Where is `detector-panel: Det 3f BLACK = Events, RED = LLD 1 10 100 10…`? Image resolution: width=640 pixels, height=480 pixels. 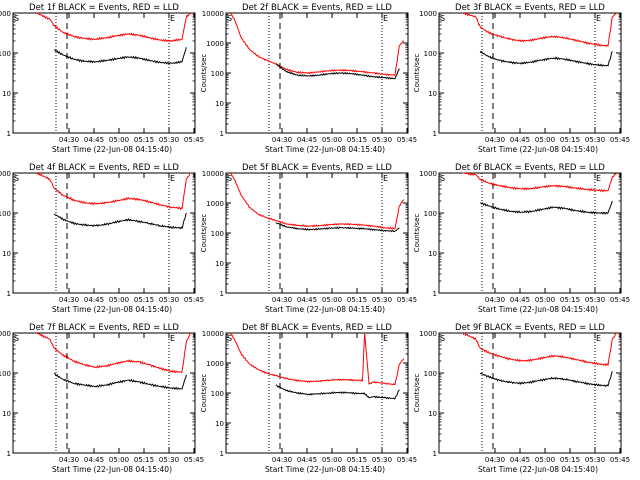
detector-panel: Det 3f BLACK = Events, RED = LLD 1 10 100 10… is located at coordinates (521, 78).